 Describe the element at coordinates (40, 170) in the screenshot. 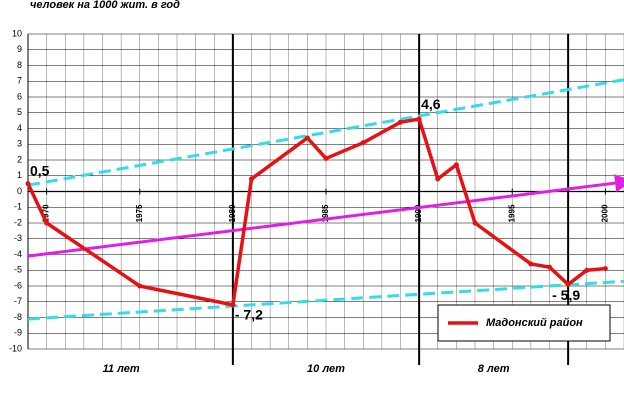

I see `annotation: 0,5` at that location.